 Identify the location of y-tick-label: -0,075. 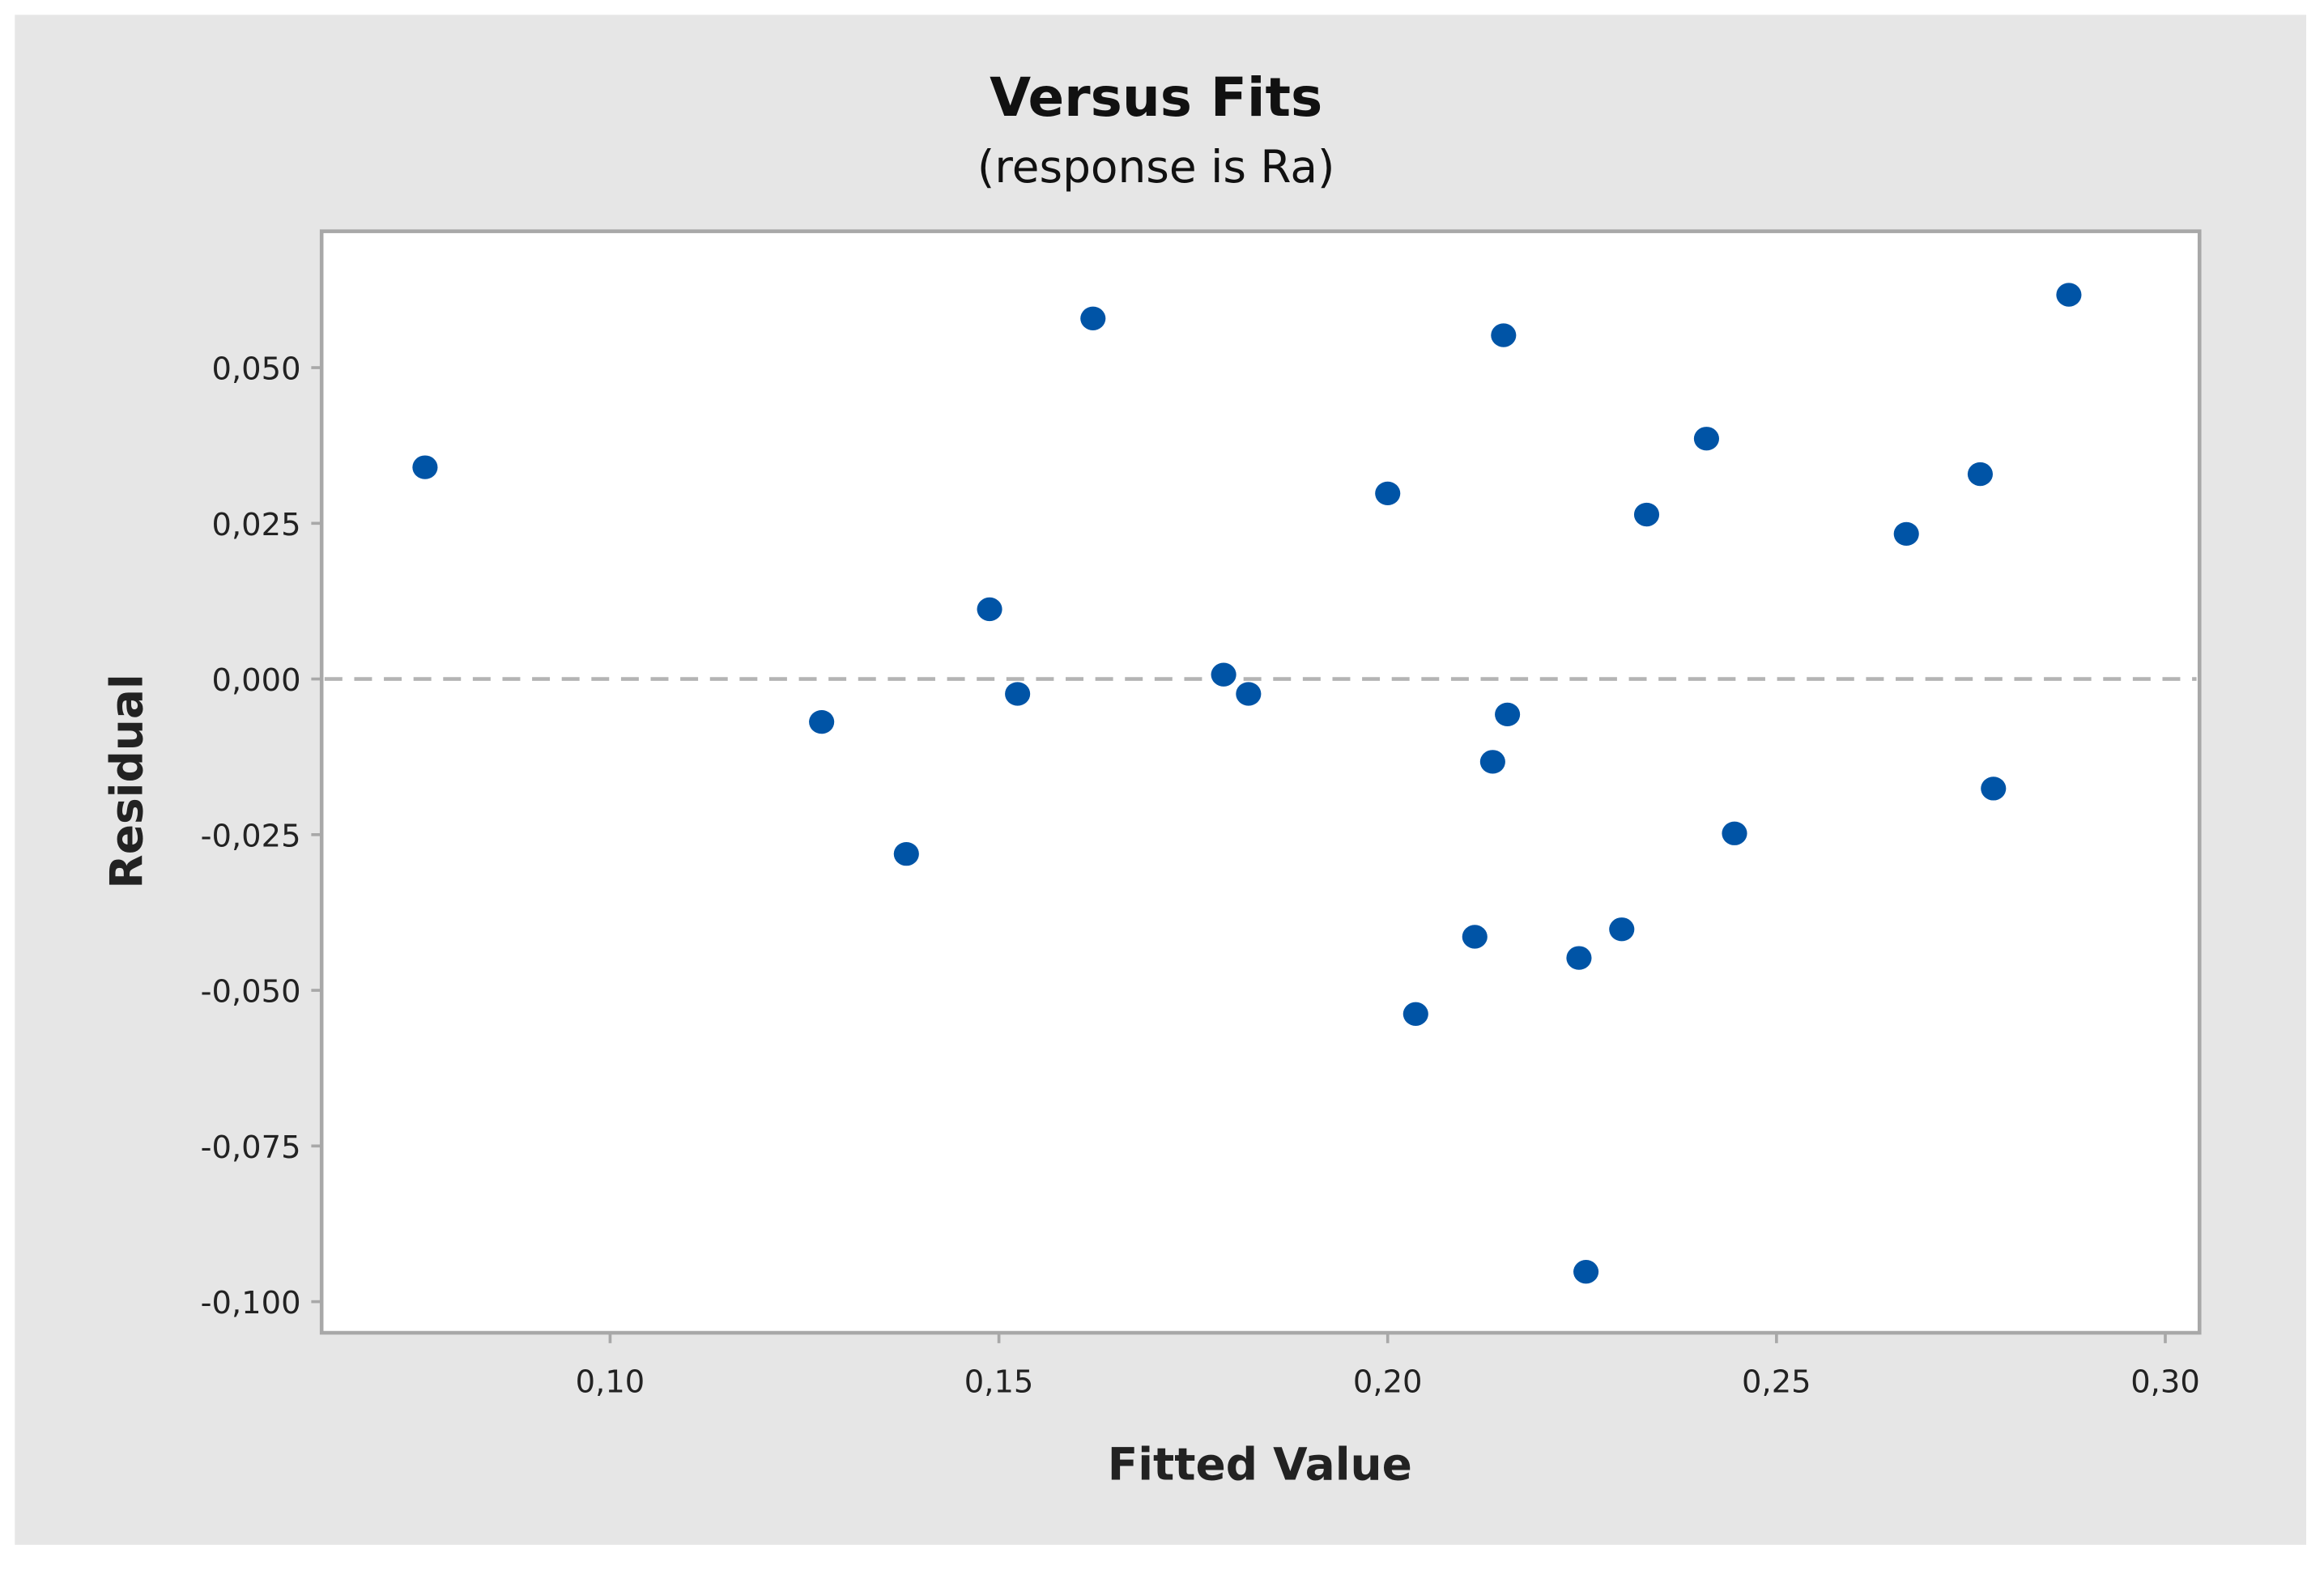
(251, 1148).